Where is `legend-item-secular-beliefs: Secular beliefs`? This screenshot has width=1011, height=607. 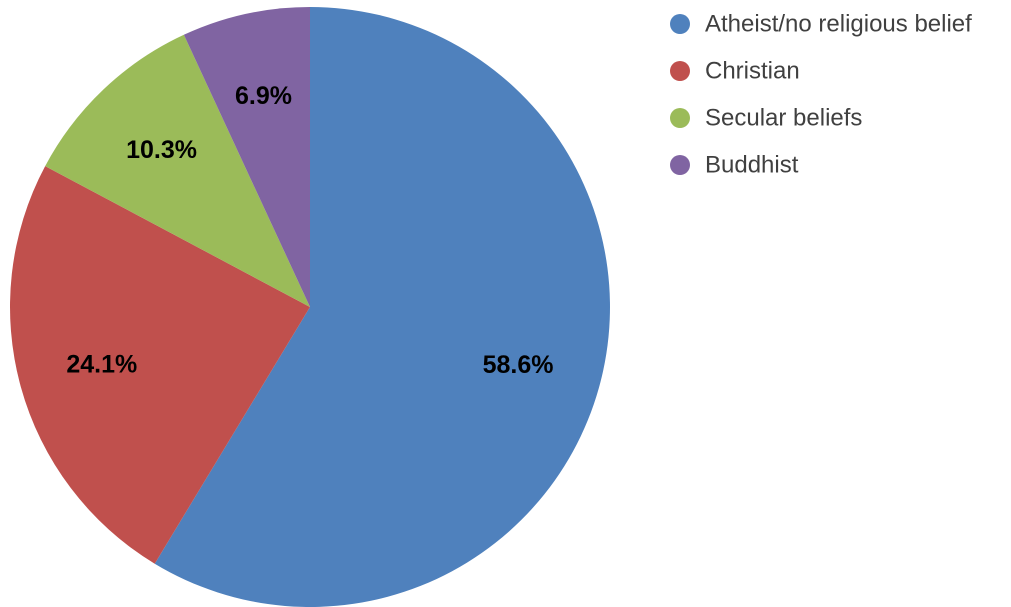
legend-item-secular-beliefs: Secular beliefs is located at coordinates (766, 118).